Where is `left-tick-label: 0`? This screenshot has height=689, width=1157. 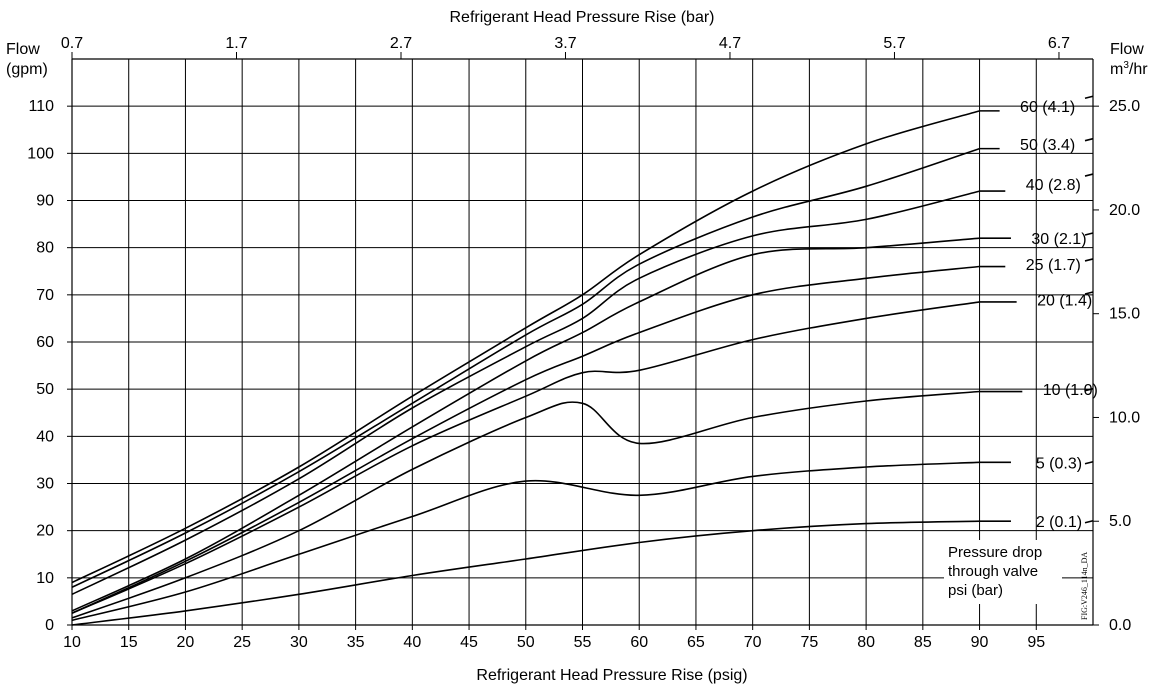 left-tick-label: 0 is located at coordinates (49, 625).